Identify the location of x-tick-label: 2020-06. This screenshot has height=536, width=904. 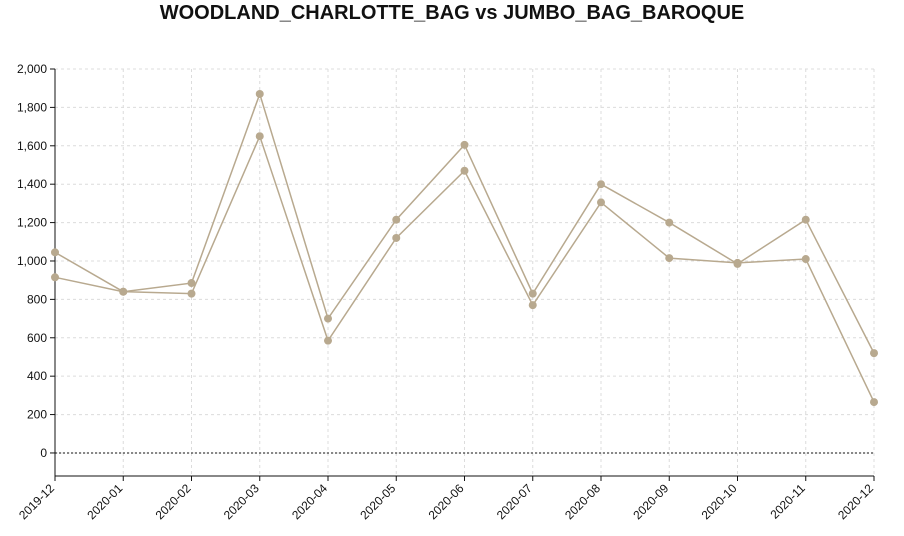
(446, 501).